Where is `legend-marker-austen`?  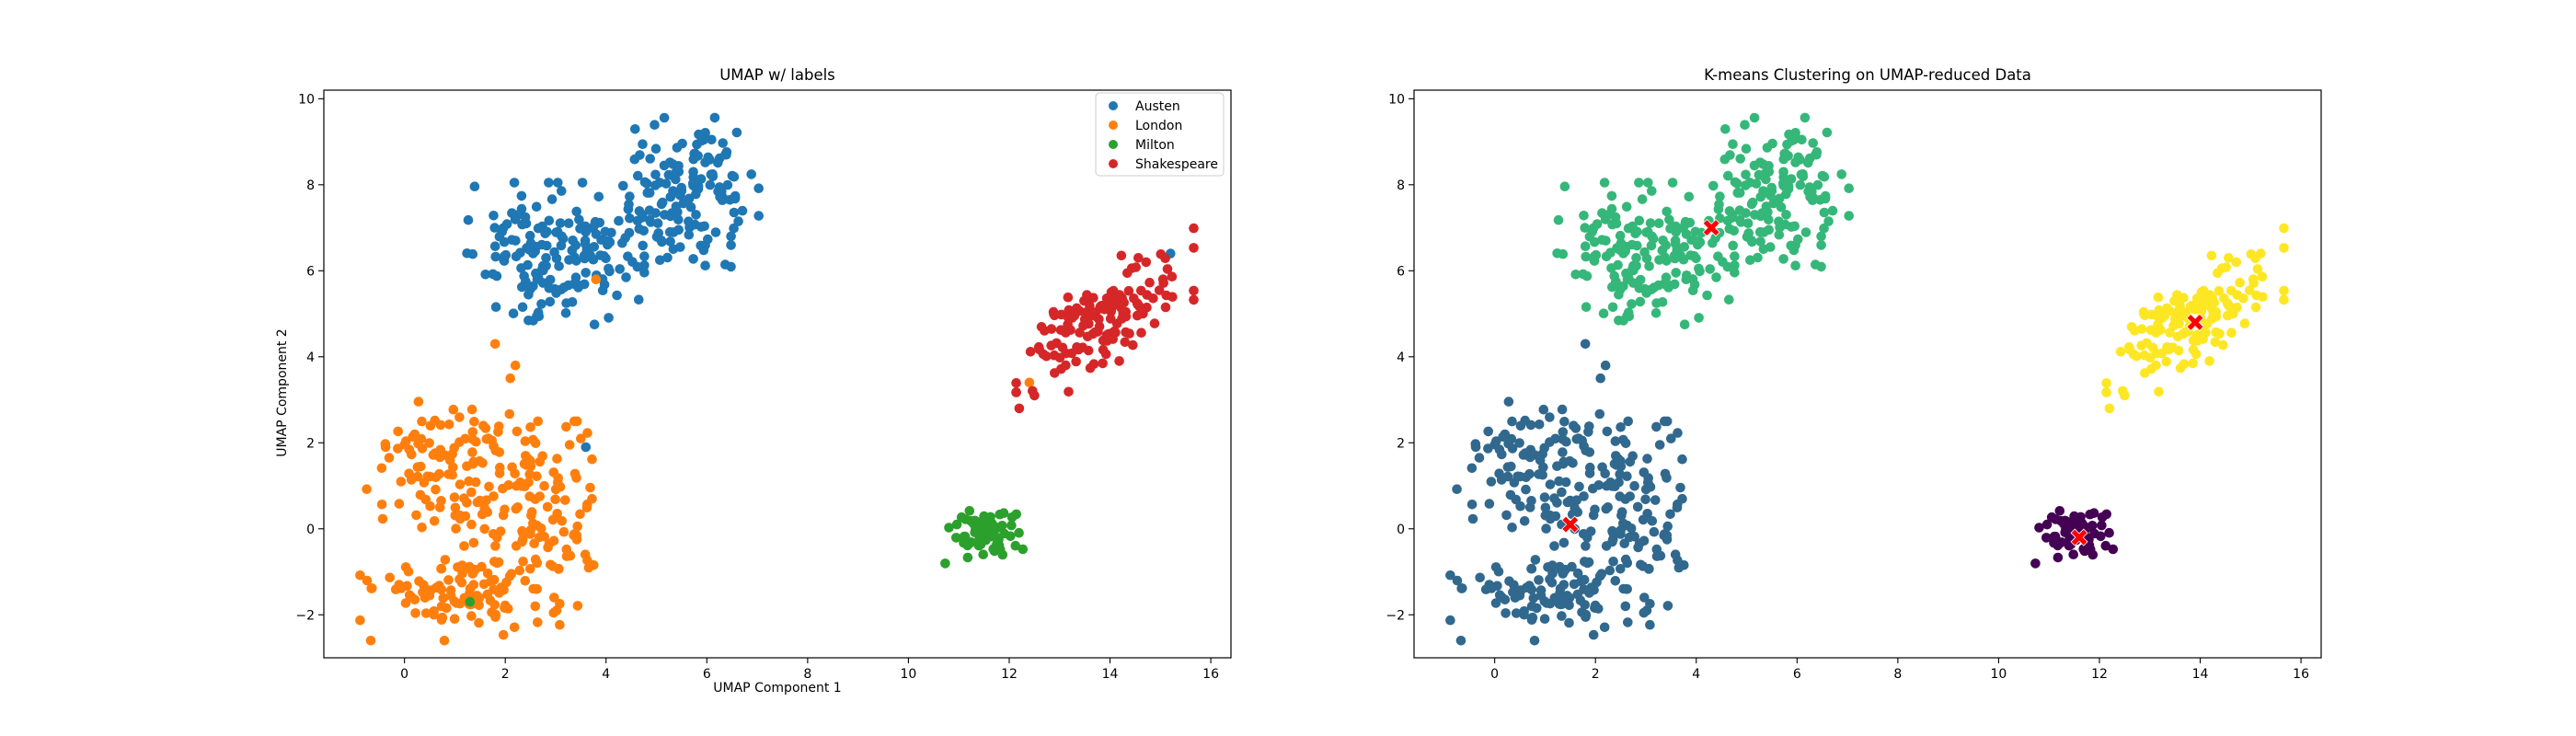 legend-marker-austen is located at coordinates (1113, 105).